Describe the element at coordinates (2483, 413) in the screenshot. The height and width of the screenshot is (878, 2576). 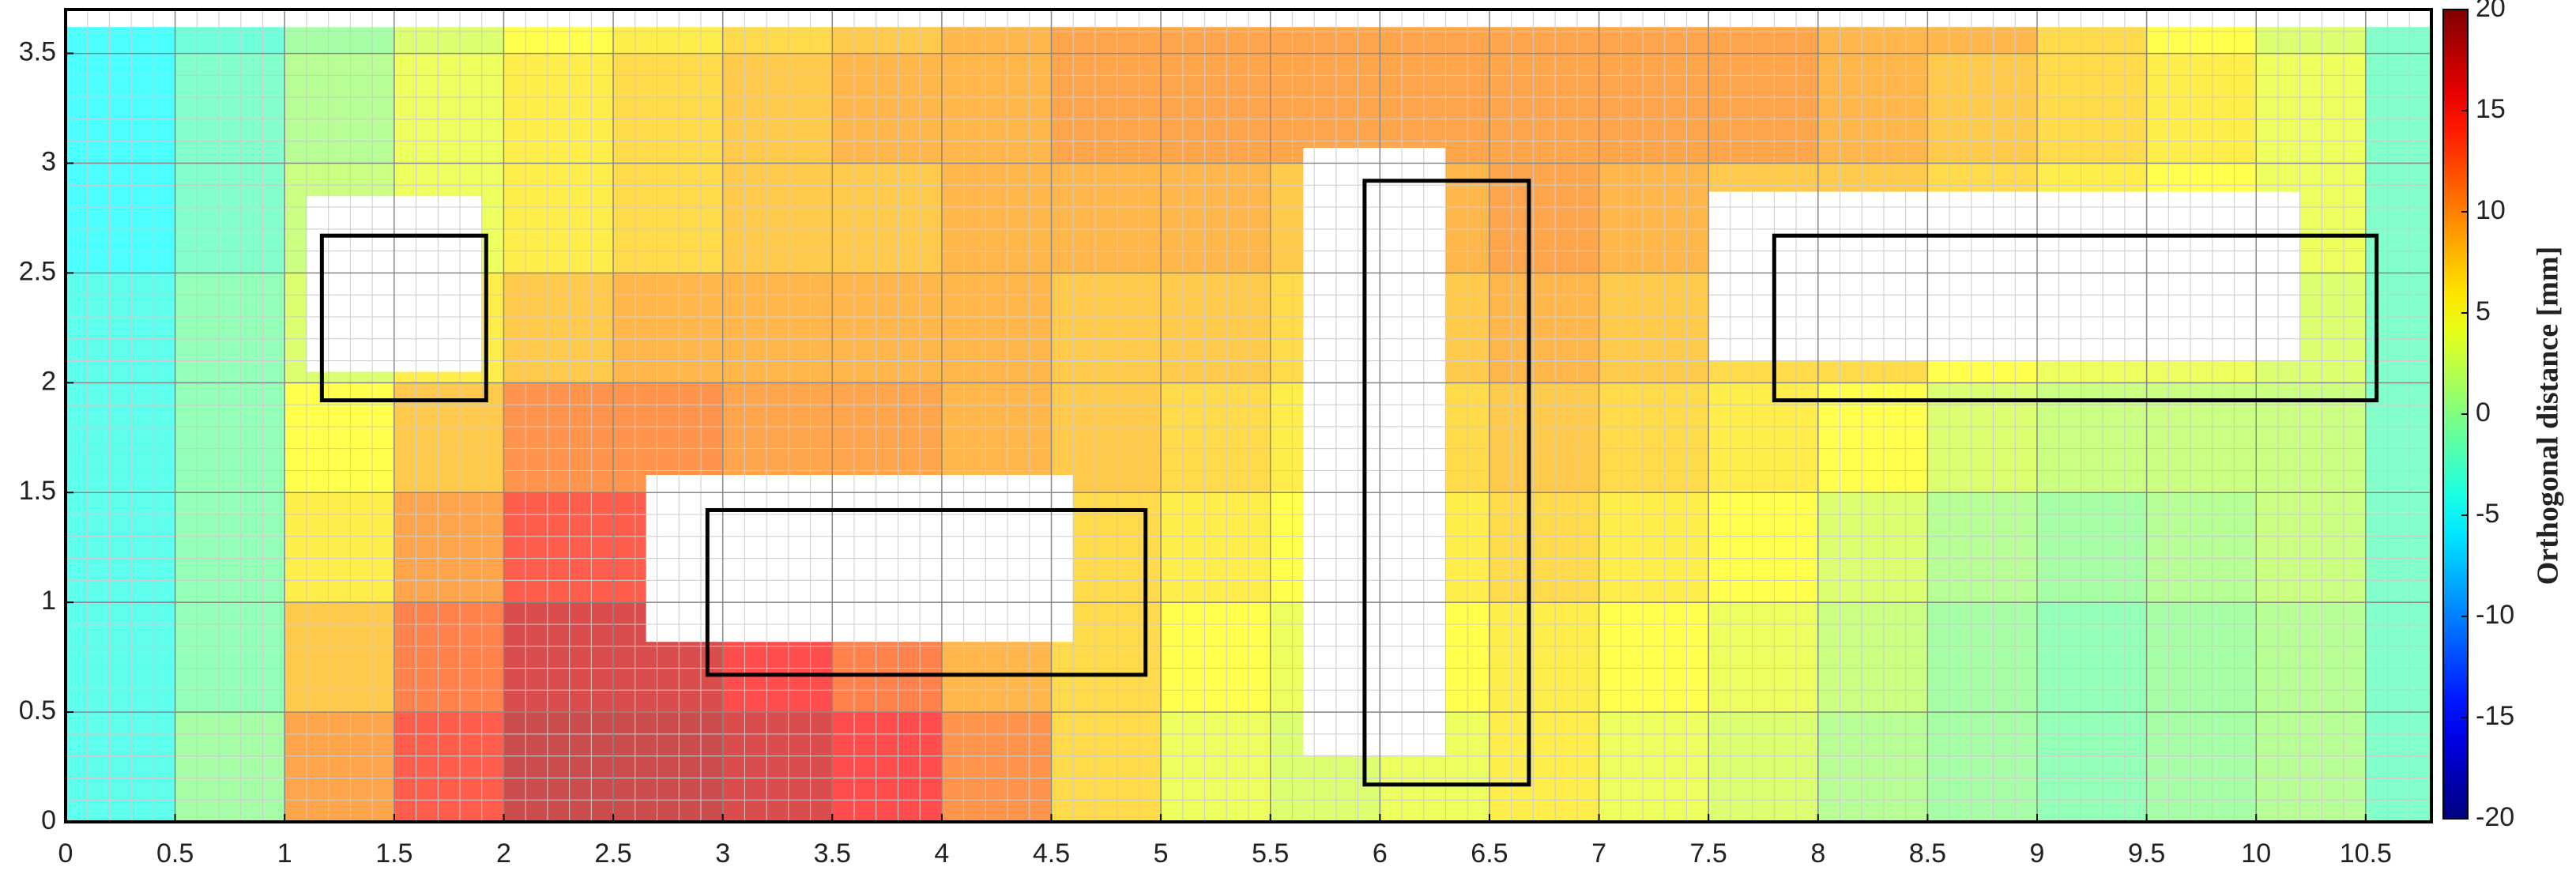
I see `colorbar-tick-label: 0` at that location.